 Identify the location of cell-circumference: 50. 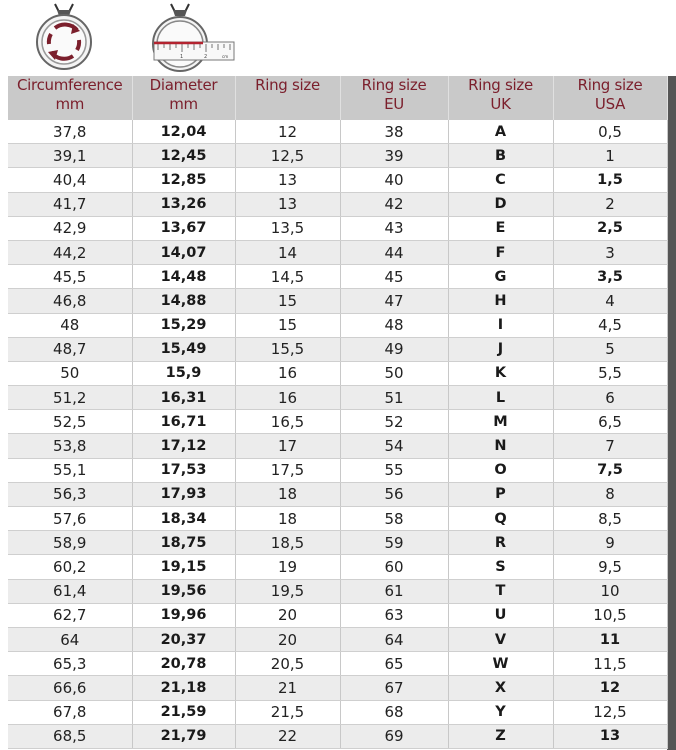
(70, 374).